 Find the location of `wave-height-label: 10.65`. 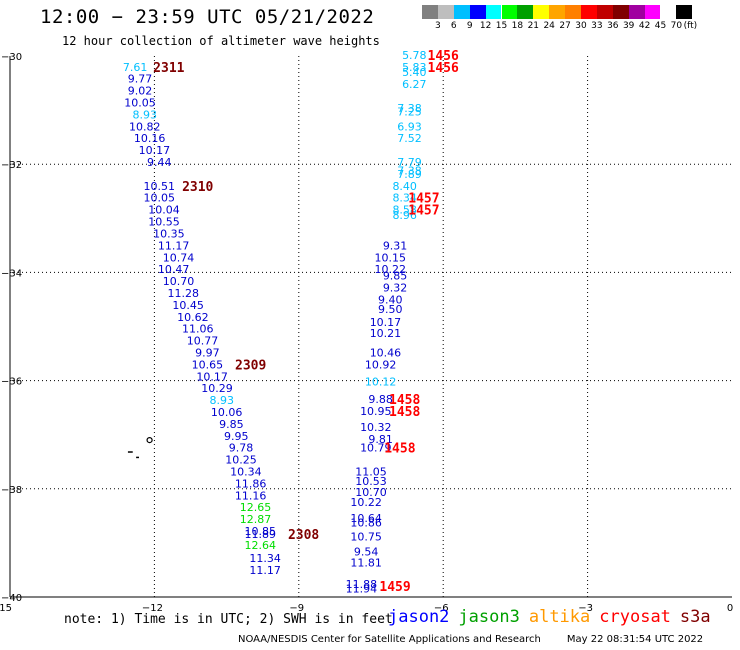

wave-height-label: 10.65 is located at coordinates (208, 364).